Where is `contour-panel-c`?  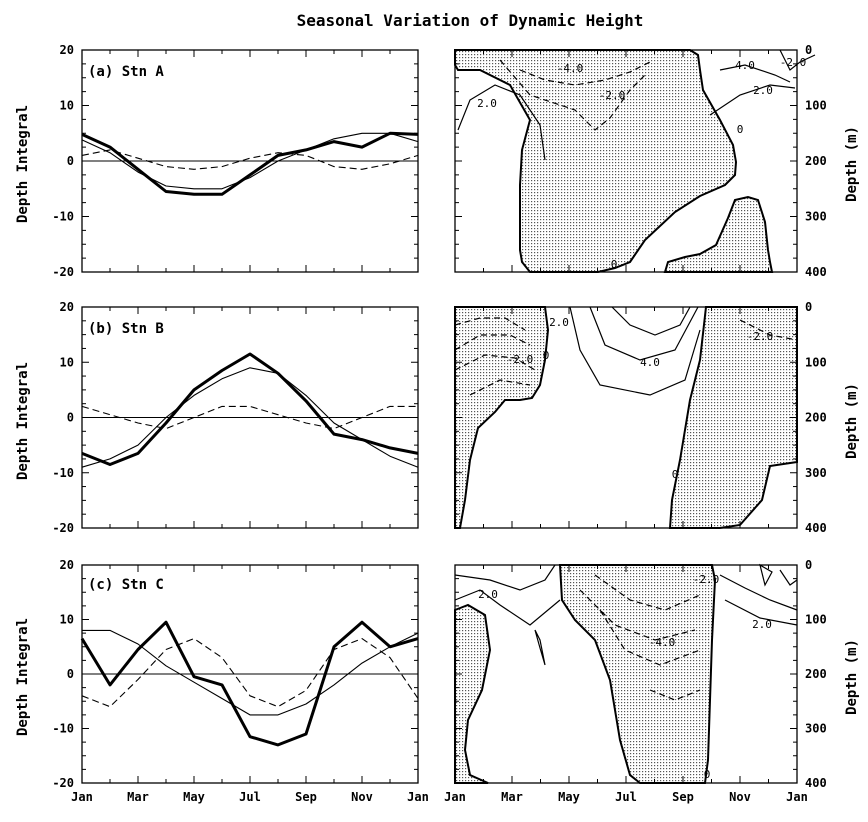 contour-panel-c is located at coordinates (626, 673).